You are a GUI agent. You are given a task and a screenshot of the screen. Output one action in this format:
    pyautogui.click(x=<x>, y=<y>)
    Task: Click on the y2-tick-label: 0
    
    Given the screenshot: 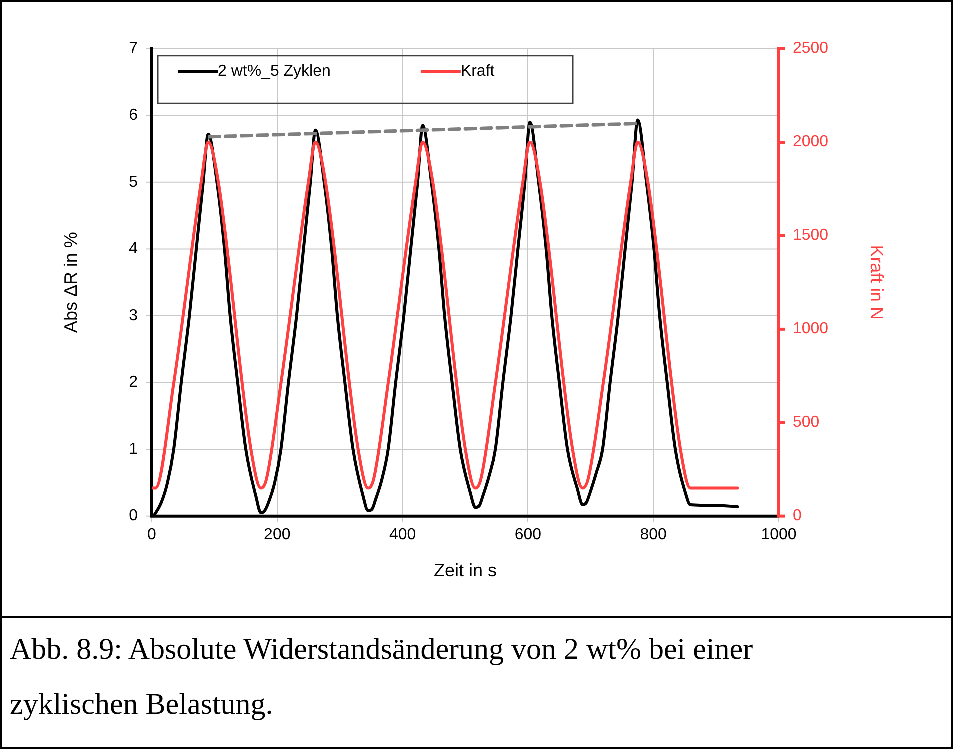 What is the action you would take?
    pyautogui.click(x=797, y=516)
    